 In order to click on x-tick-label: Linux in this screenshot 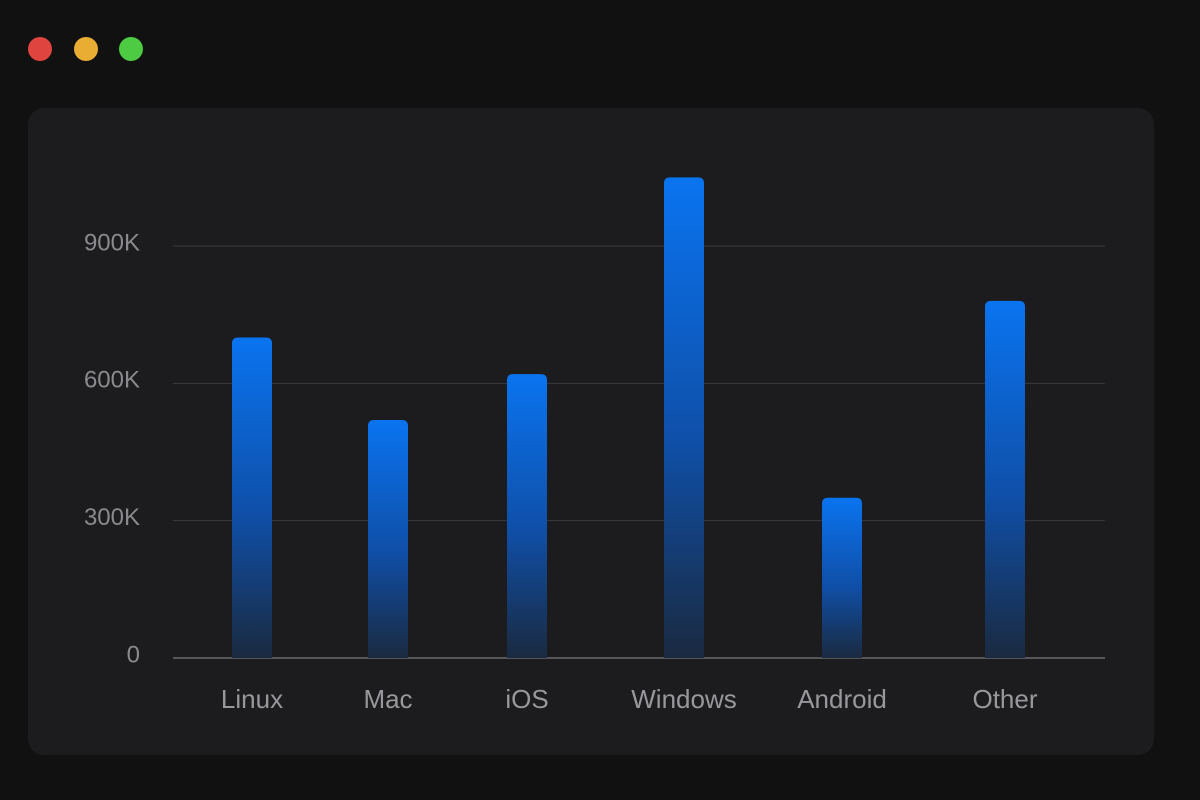, I will do `click(252, 699)`.